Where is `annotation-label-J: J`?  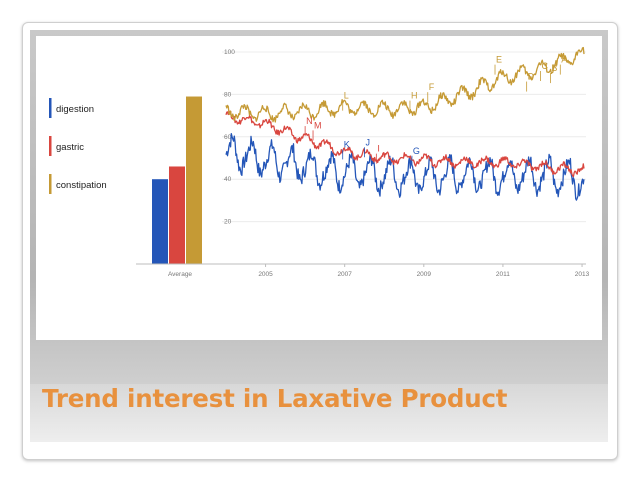
annotation-label-J: J is located at coordinates (367, 142).